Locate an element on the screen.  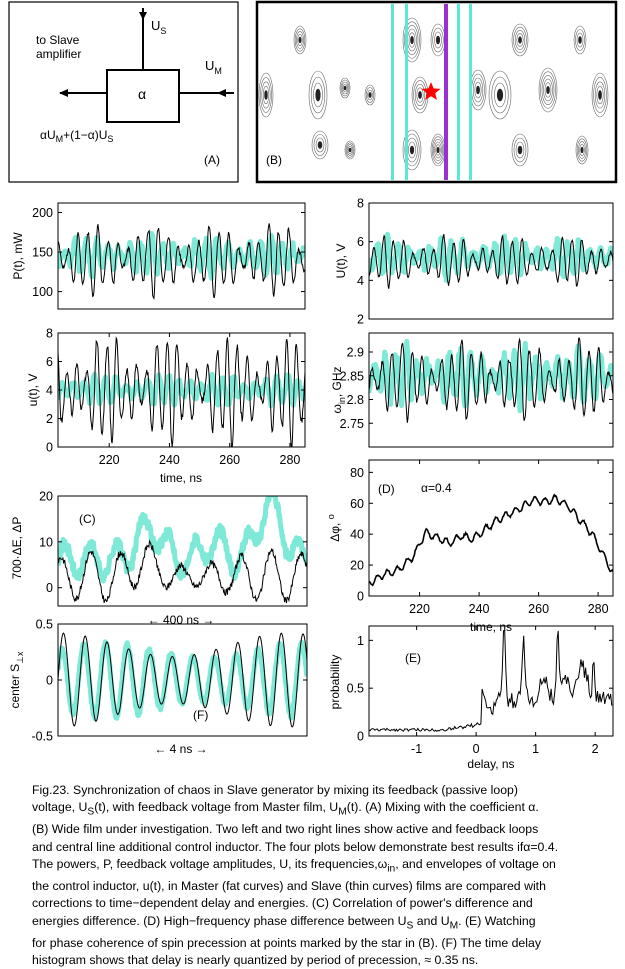
x-tick-label: 0 is located at coordinates (476, 749).